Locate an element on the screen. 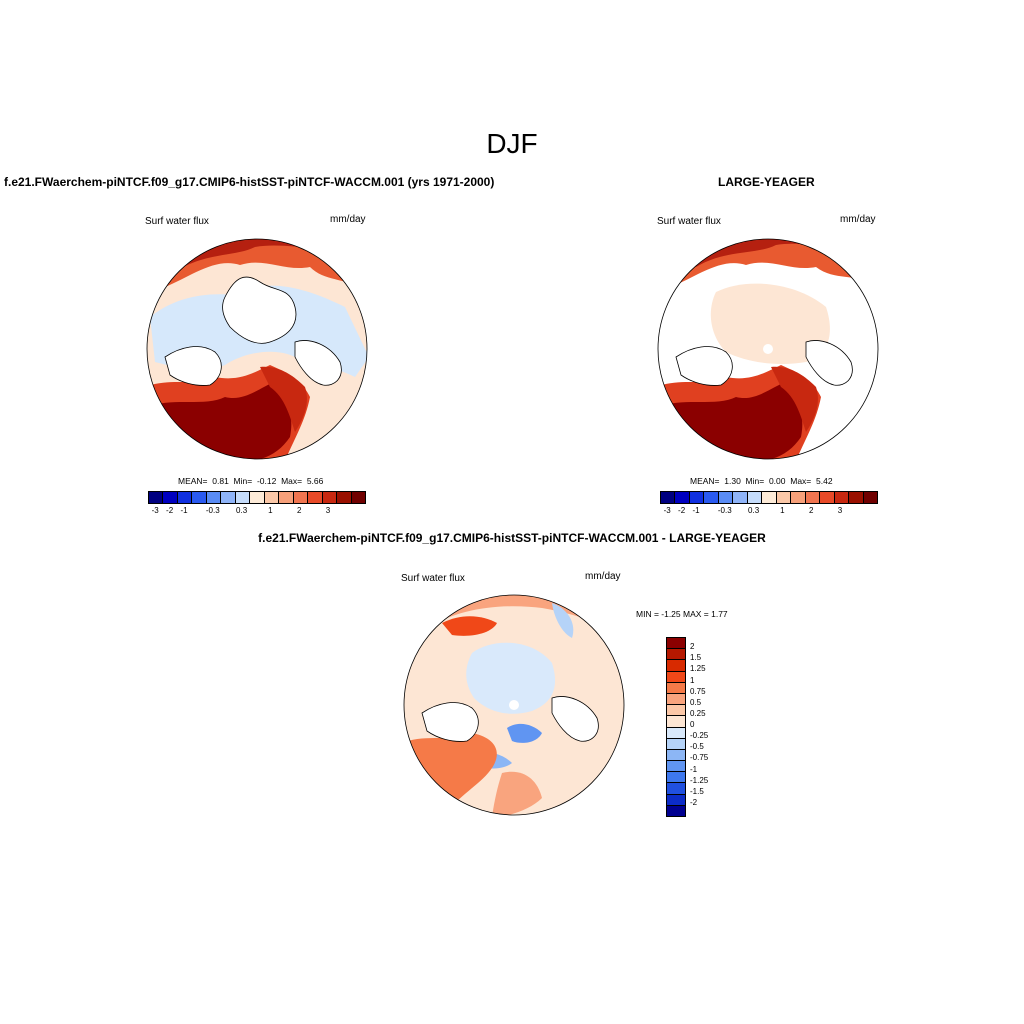 The image size is (1024, 1024). mean-value: 0.81 is located at coordinates (220, 481).